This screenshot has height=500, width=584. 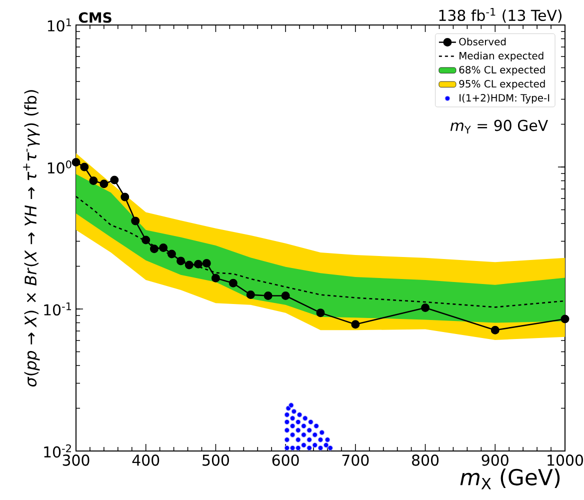 What do you see at coordinates (566, 460) in the screenshot?
I see `x-tick-label: 1000` at bounding box center [566, 460].